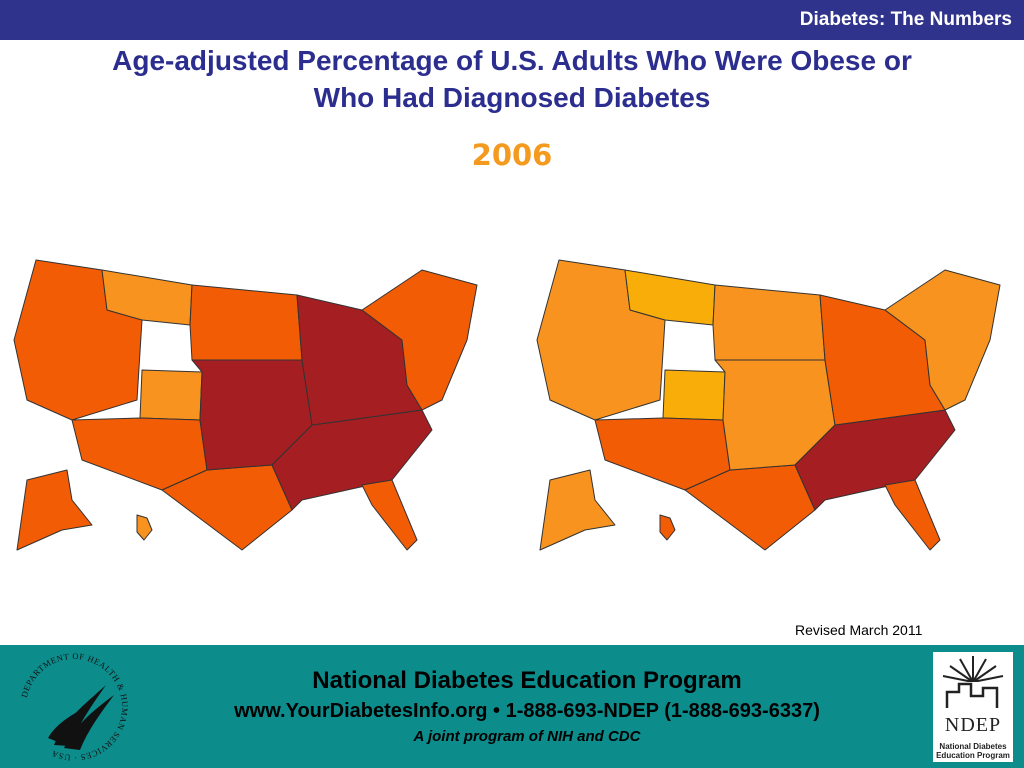 The width and height of the screenshot is (1024, 768). I want to click on revised-note: Revised March 2011, so click(859, 630).